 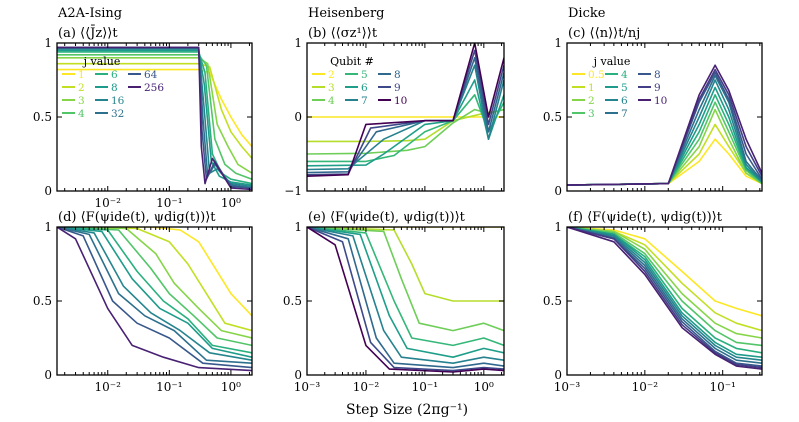 I want to click on legend-entry: 0.5, so click(x=596, y=75).